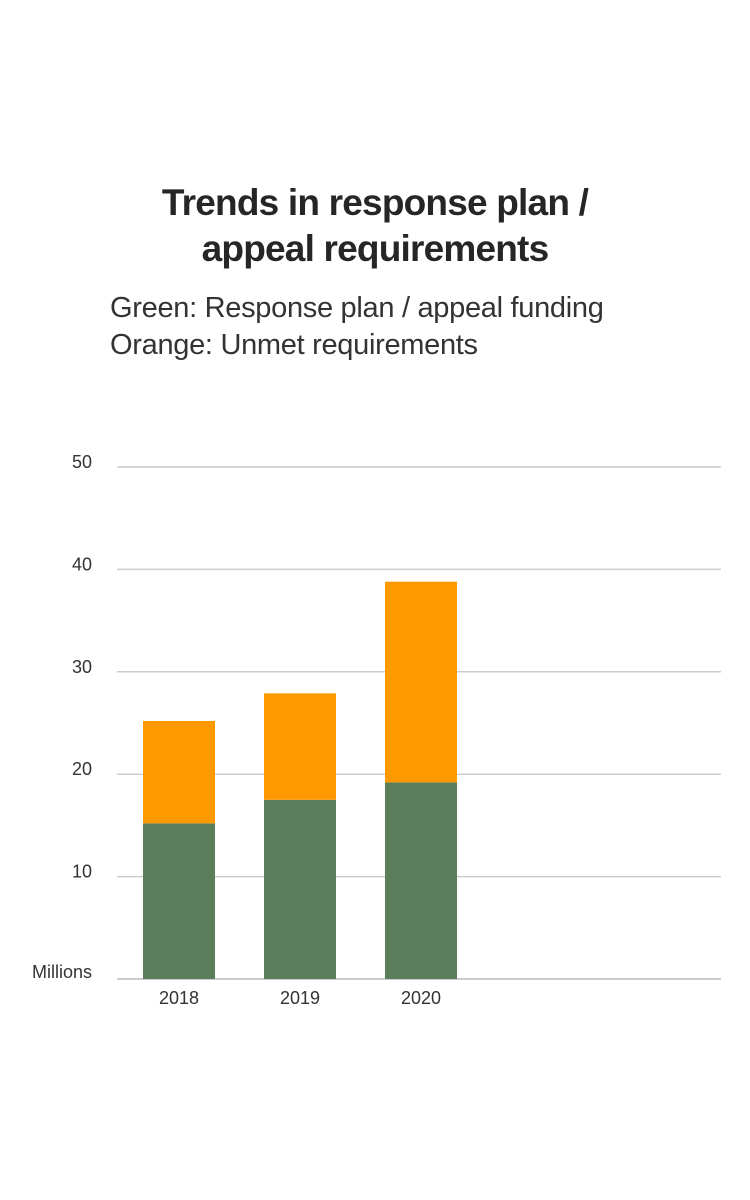  I want to click on y-tick-labels: 10 20 30 40 50, so click(82, 667).